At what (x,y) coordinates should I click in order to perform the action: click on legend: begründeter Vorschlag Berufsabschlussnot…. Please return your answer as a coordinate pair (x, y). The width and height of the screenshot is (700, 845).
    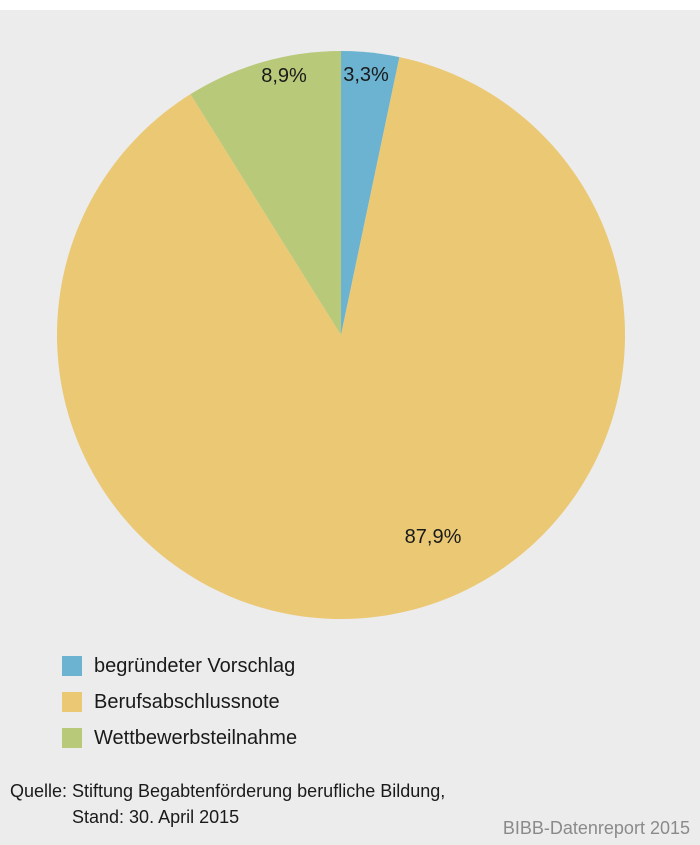
    Looking at the image, I should click on (179, 702).